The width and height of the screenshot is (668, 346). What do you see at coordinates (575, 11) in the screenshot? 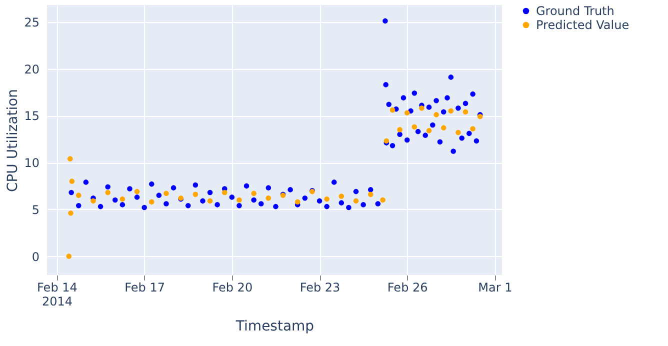
I see `legend-label: Ground Truth` at bounding box center [575, 11].